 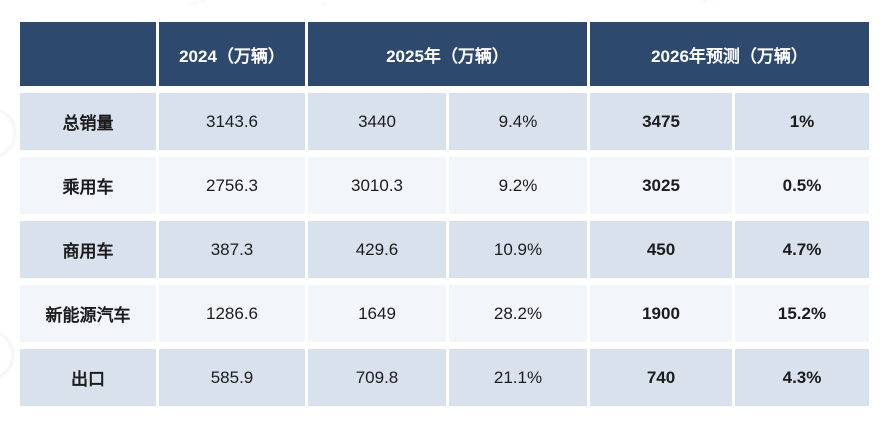 I want to click on cell-2025-growth: 21.1%, so click(x=518, y=377).